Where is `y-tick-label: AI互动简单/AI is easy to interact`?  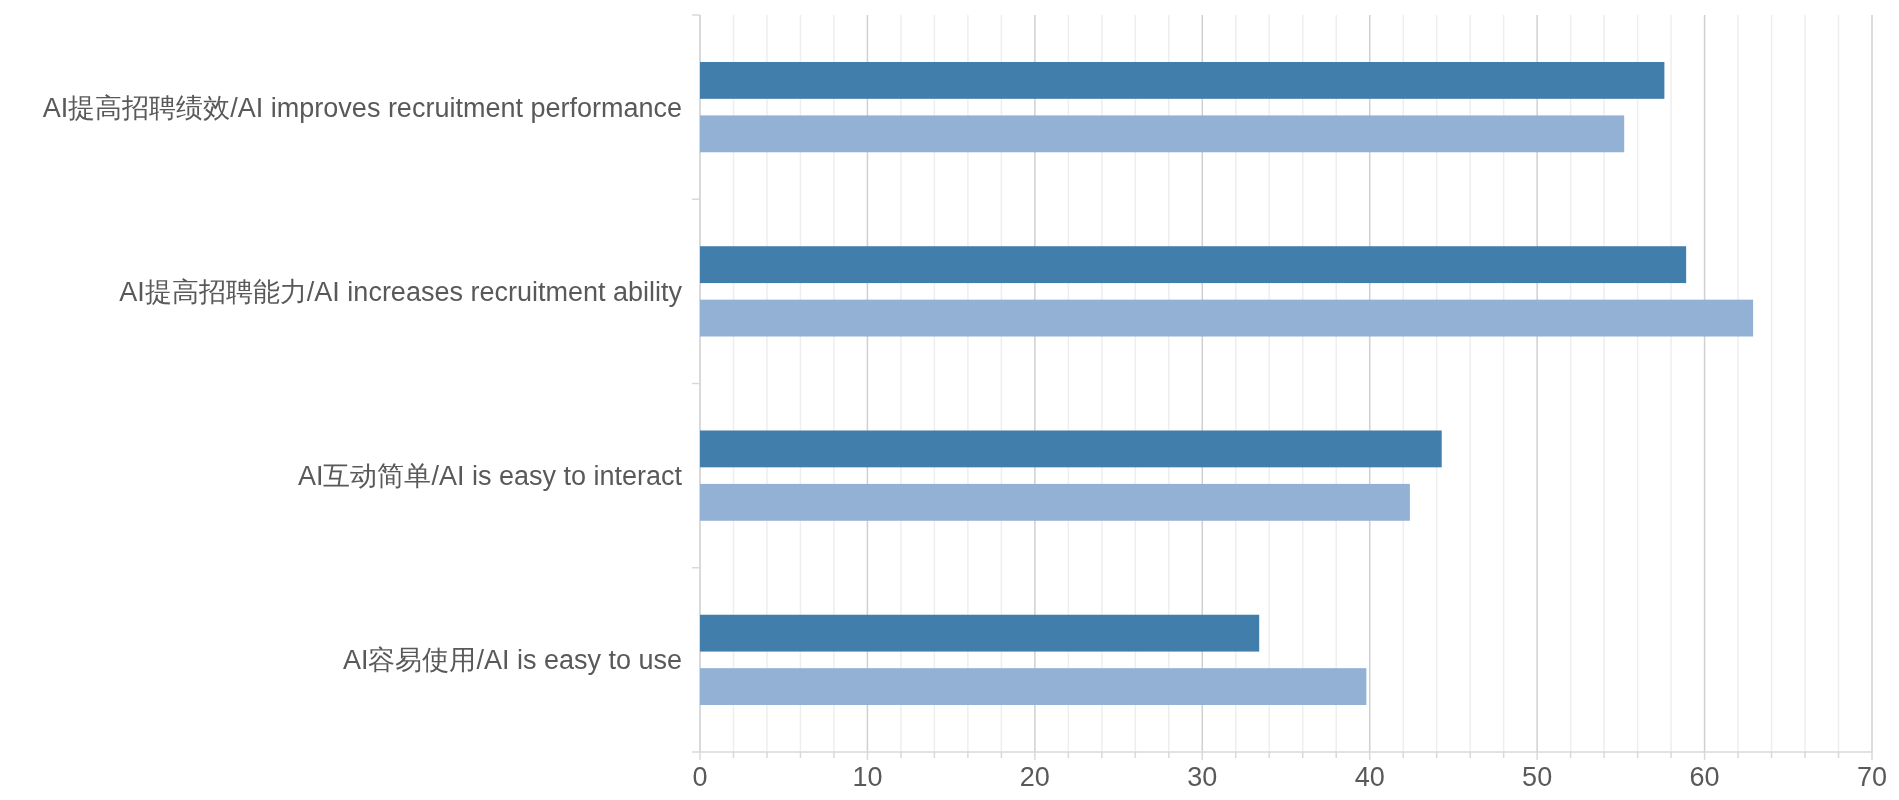
y-tick-label: AI互动简单/AI is easy to interact is located at coordinates (490, 476).